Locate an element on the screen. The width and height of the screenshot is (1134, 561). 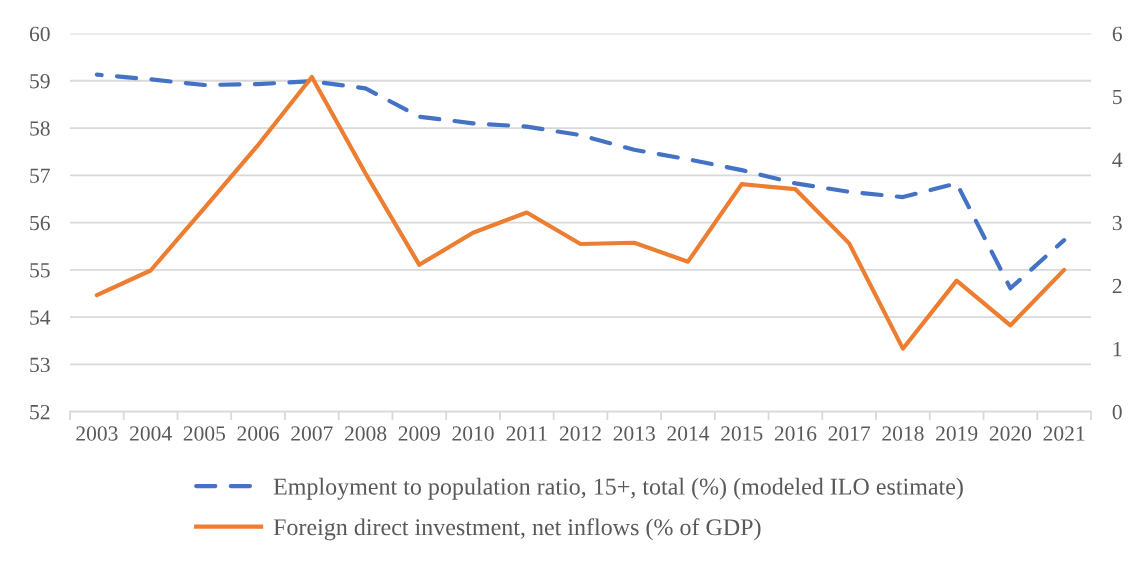
x-tick-label: 2016 is located at coordinates (795, 433).